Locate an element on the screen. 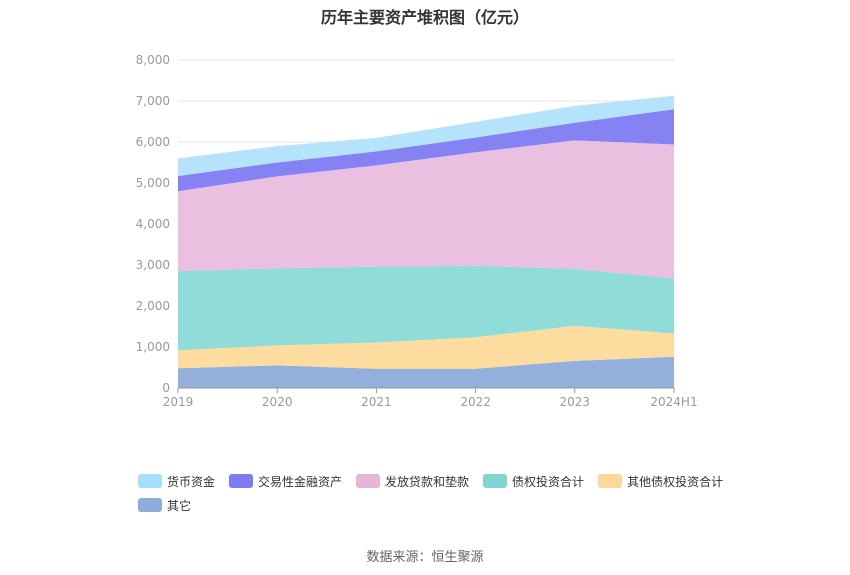 Image resolution: width=850 pixels, height=575 pixels. x-tick-label: 2019 is located at coordinates (178, 402).